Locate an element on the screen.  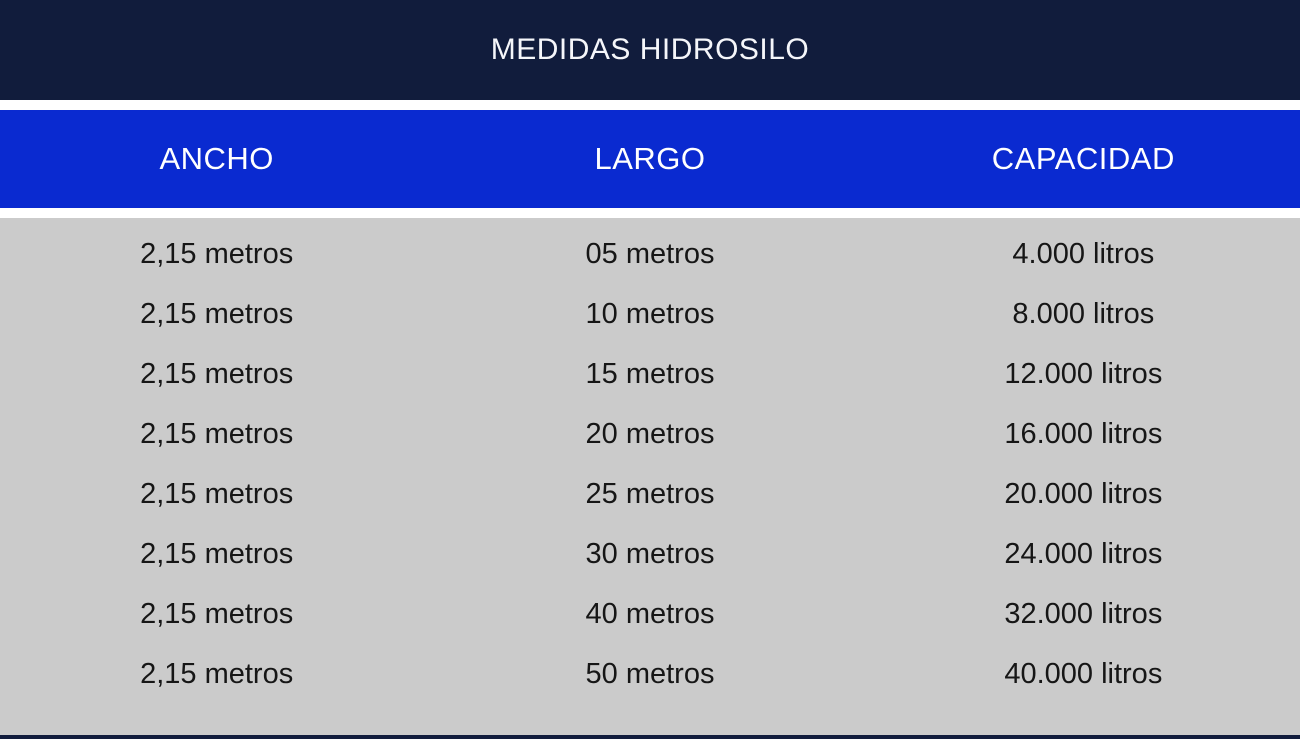
table-cell-capacidad: 8.000 litros is located at coordinates (1083, 313).